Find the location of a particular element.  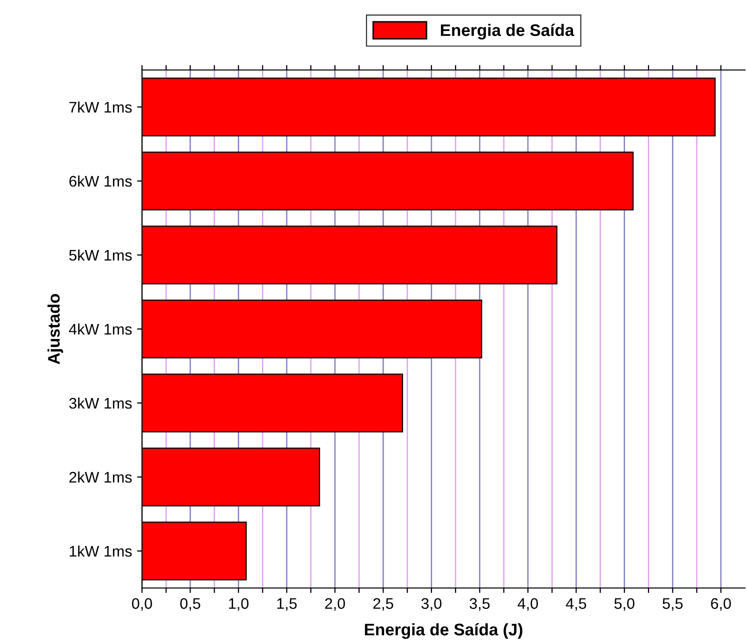

y-tick-label: 7kW 1ms is located at coordinates (100, 107).